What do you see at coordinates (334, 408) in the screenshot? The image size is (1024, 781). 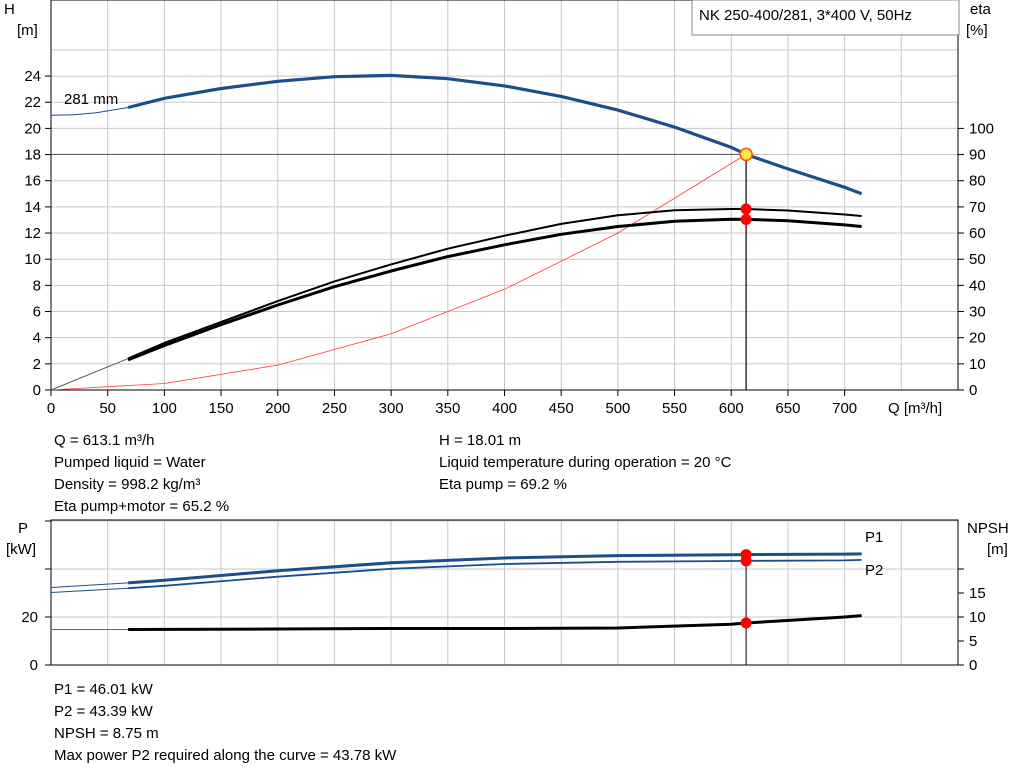 I see `x-tick-label: 250` at bounding box center [334, 408].